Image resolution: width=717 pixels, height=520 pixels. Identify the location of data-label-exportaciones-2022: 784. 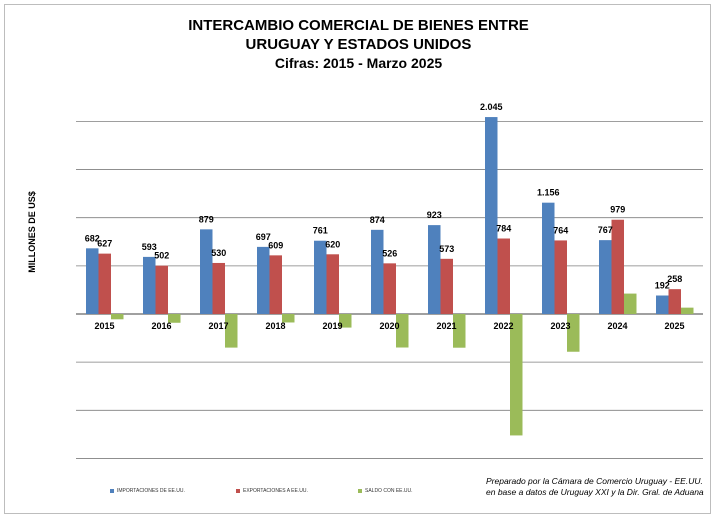
(503, 229).